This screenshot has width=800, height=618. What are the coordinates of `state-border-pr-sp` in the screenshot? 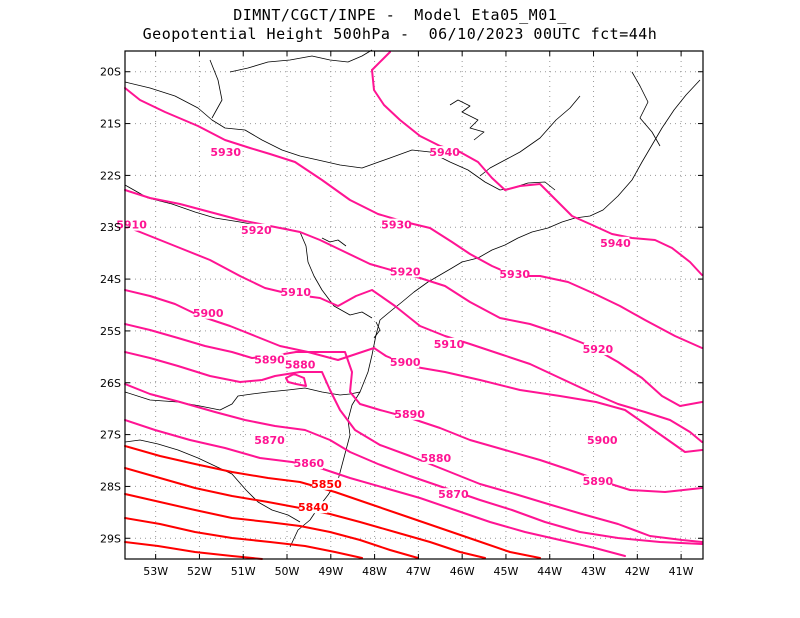 It's located at (248, 251).